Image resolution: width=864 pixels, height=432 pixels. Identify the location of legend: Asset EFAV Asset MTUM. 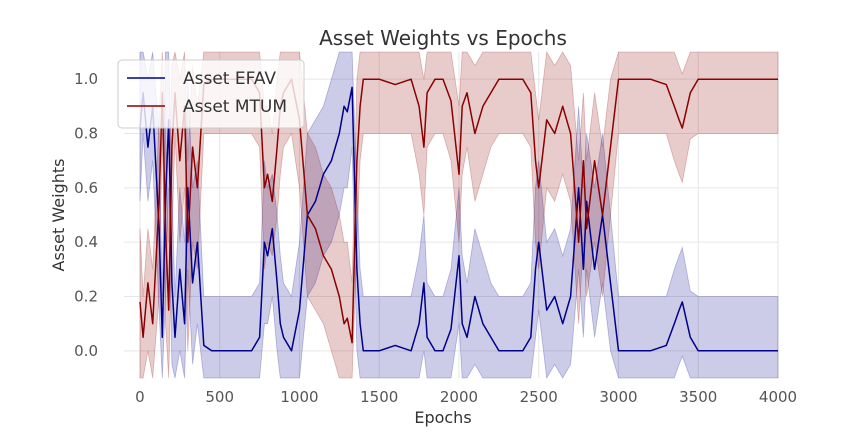
(211, 94).